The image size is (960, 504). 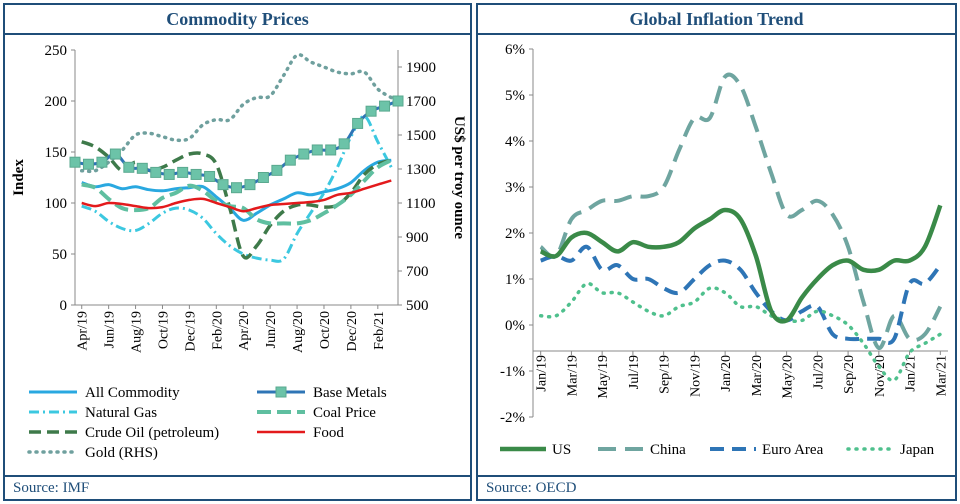 What do you see at coordinates (350, 393) in the screenshot?
I see `legend-label: Base Metals` at bounding box center [350, 393].